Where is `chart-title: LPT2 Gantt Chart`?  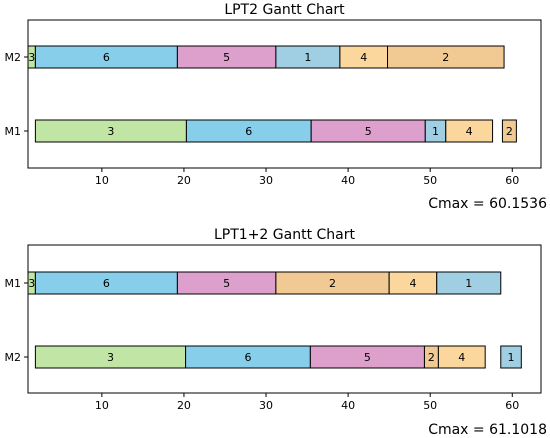 chart-title: LPT2 Gantt Chart is located at coordinates (284, 10).